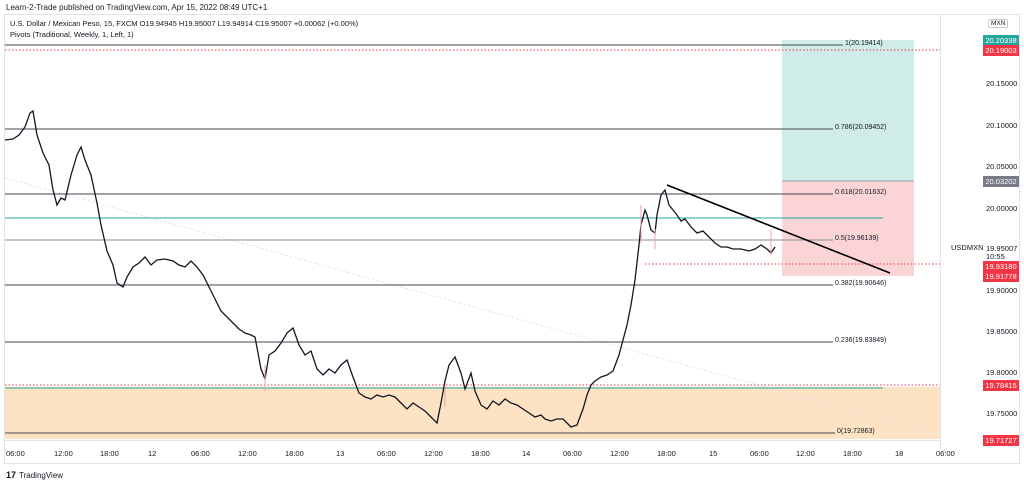 Image resolution: width=1024 pixels, height=485 pixels. What do you see at coordinates (1002, 290) in the screenshot?
I see `price-tick: 19.90000` at bounding box center [1002, 290].